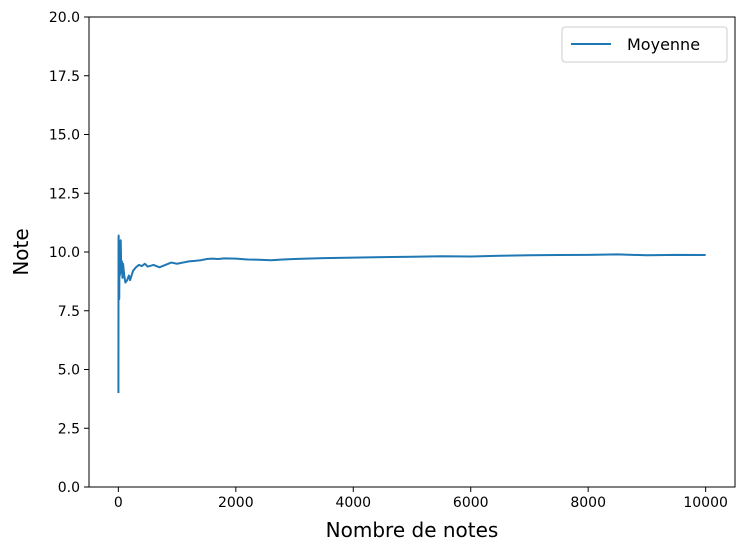  Describe the element at coordinates (64, 136) in the screenshot. I see `y-tick-label: 15.0` at that location.